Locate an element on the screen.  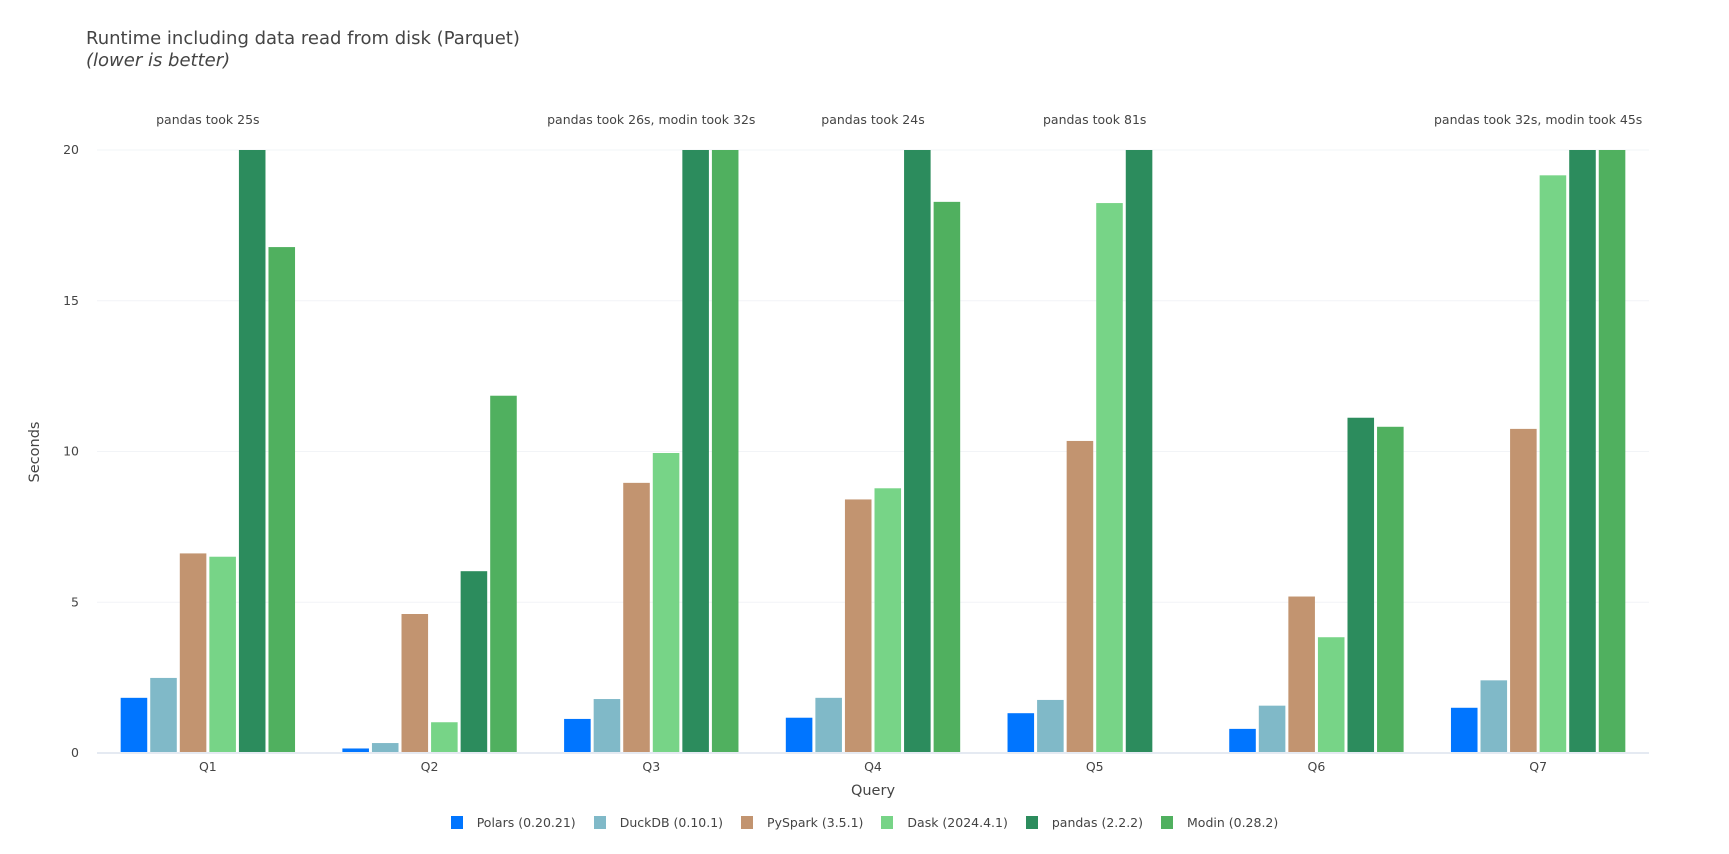
bar-modin-q4 is located at coordinates (947, 477).